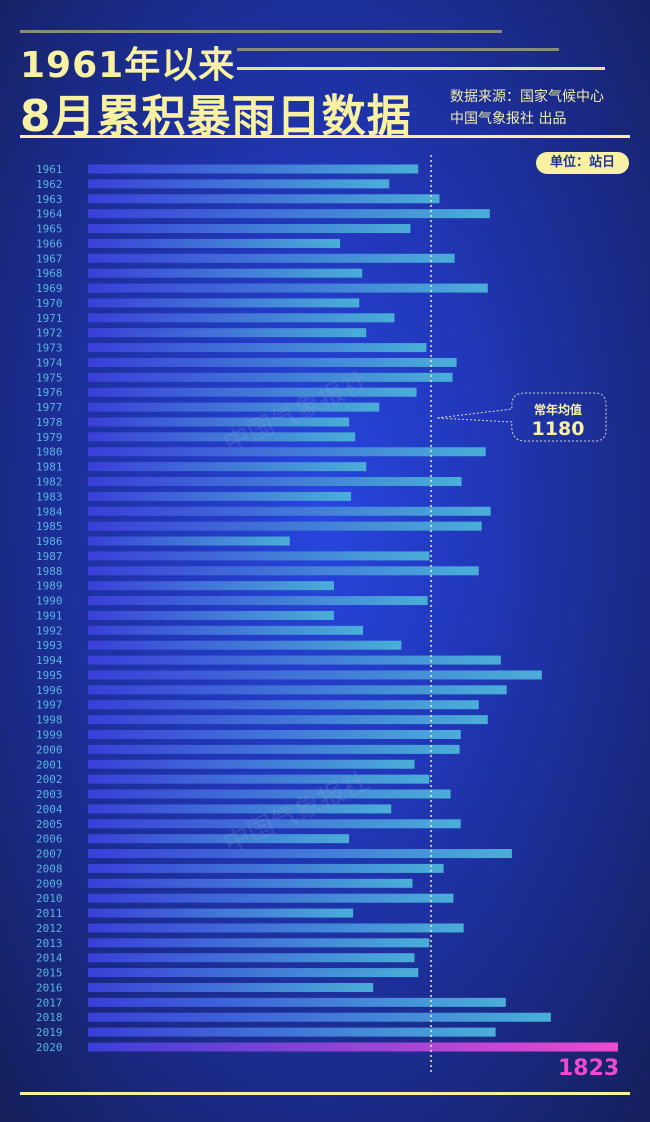 This screenshot has height=1122, width=650. Describe the element at coordinates (49, 288) in the screenshot. I see `year-label: 1969` at that location.